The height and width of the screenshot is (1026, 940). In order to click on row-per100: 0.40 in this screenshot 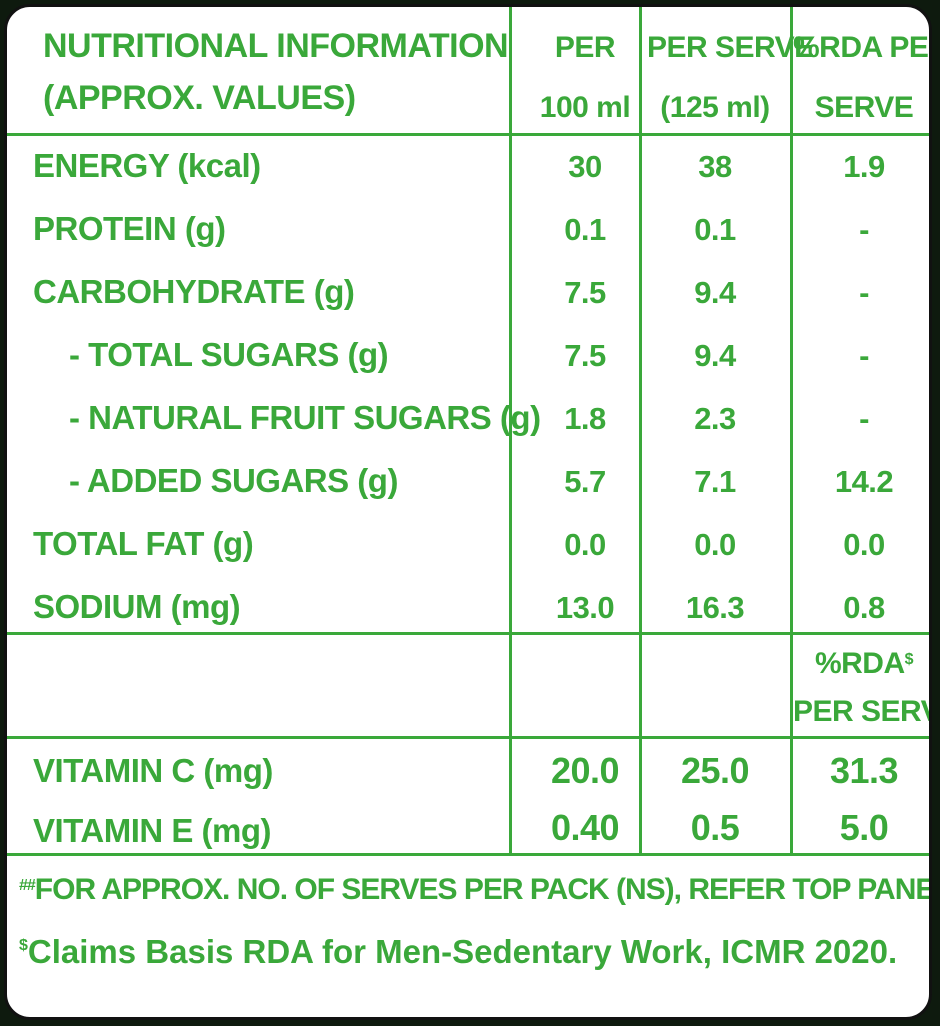, I will do `click(585, 827)`.